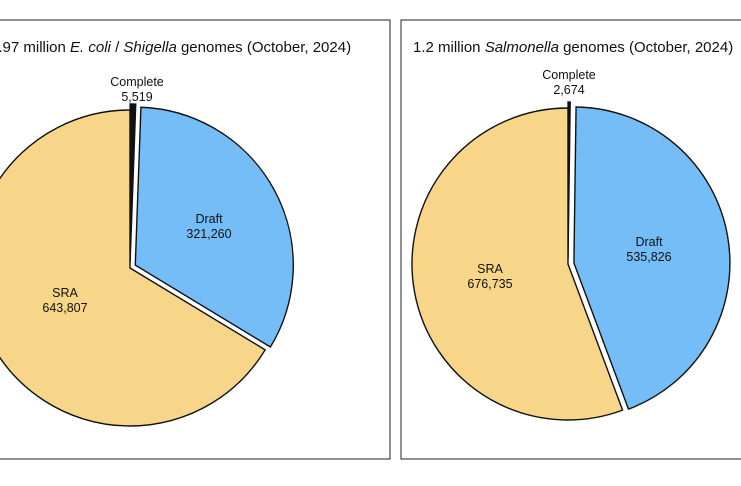 Image resolution: width=741 pixels, height=486 pixels. I want to click on slice-value-sra-salmonella: 676,735, so click(489, 284).